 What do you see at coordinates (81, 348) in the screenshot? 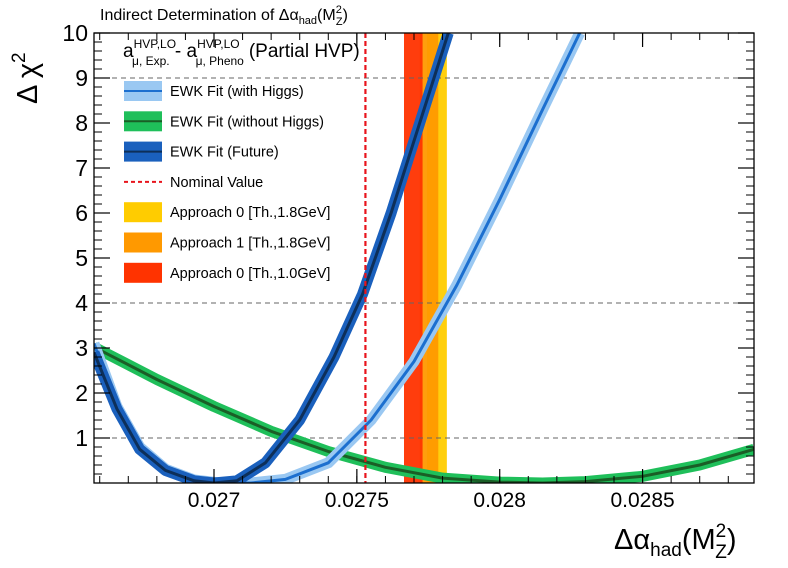
I see `y-tick-label-2: 3` at bounding box center [81, 348].